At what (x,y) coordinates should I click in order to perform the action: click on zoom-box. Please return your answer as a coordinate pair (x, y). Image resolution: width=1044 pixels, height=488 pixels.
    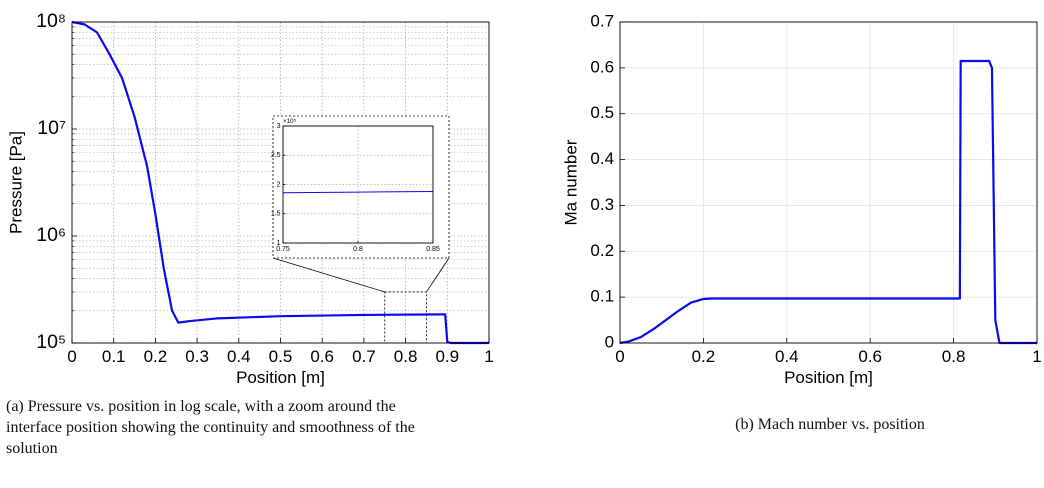
    Looking at the image, I should click on (405, 317).